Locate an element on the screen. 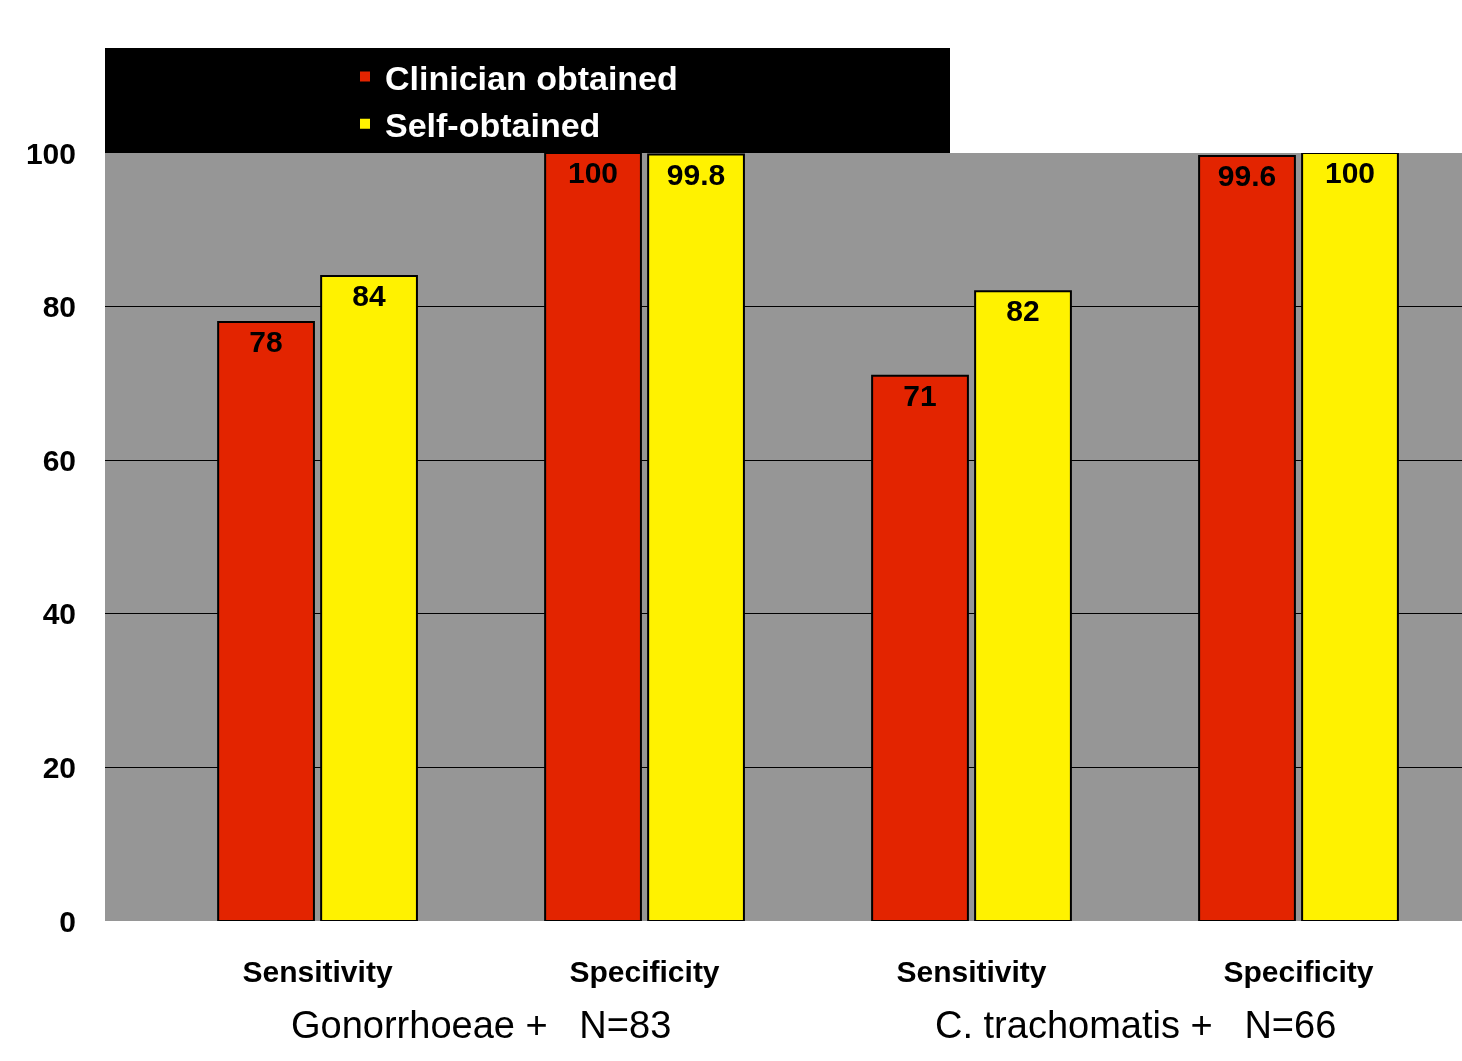 This screenshot has height=1061, width=1462. y-tick-label: 80 is located at coordinates (59, 307).